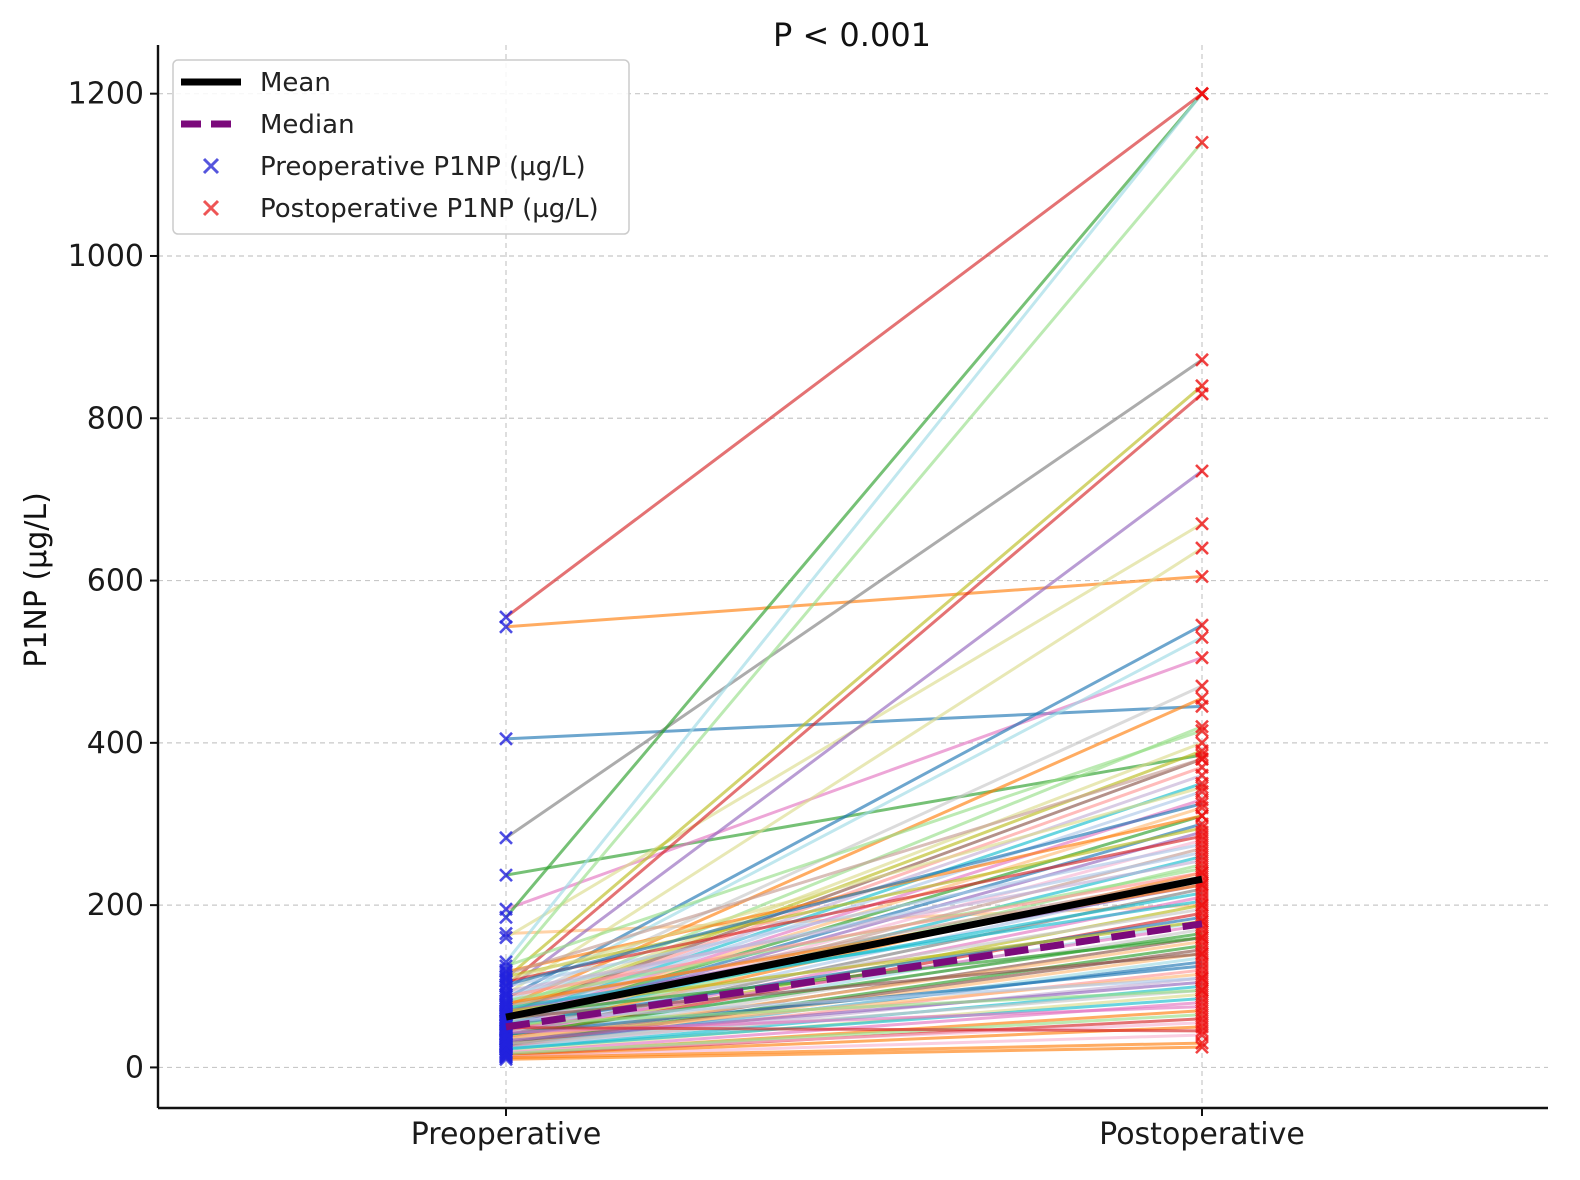 The height and width of the screenshot is (1180, 1580). Describe the element at coordinates (423, 167) in the screenshot. I see `legend-label-2: Preoperative P1NP (µg/L)` at that location.